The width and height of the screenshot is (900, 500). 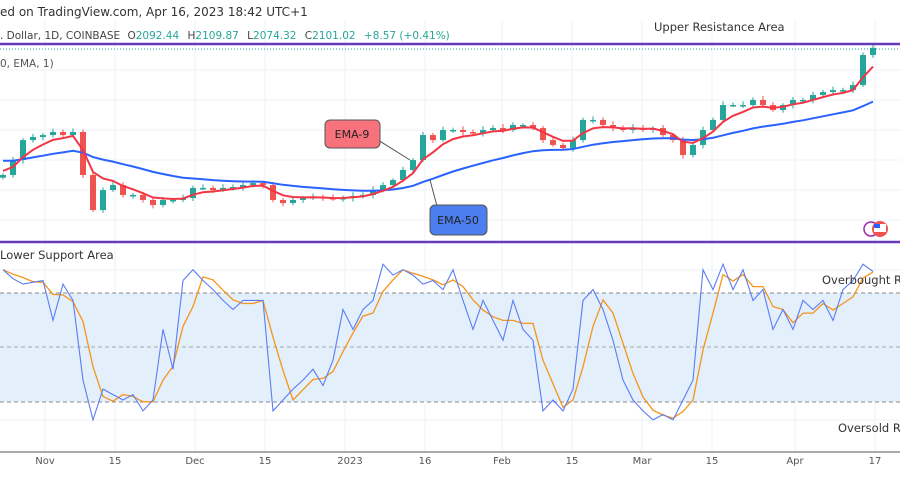 I want to click on x-tick-label: Dec, so click(x=194, y=461).